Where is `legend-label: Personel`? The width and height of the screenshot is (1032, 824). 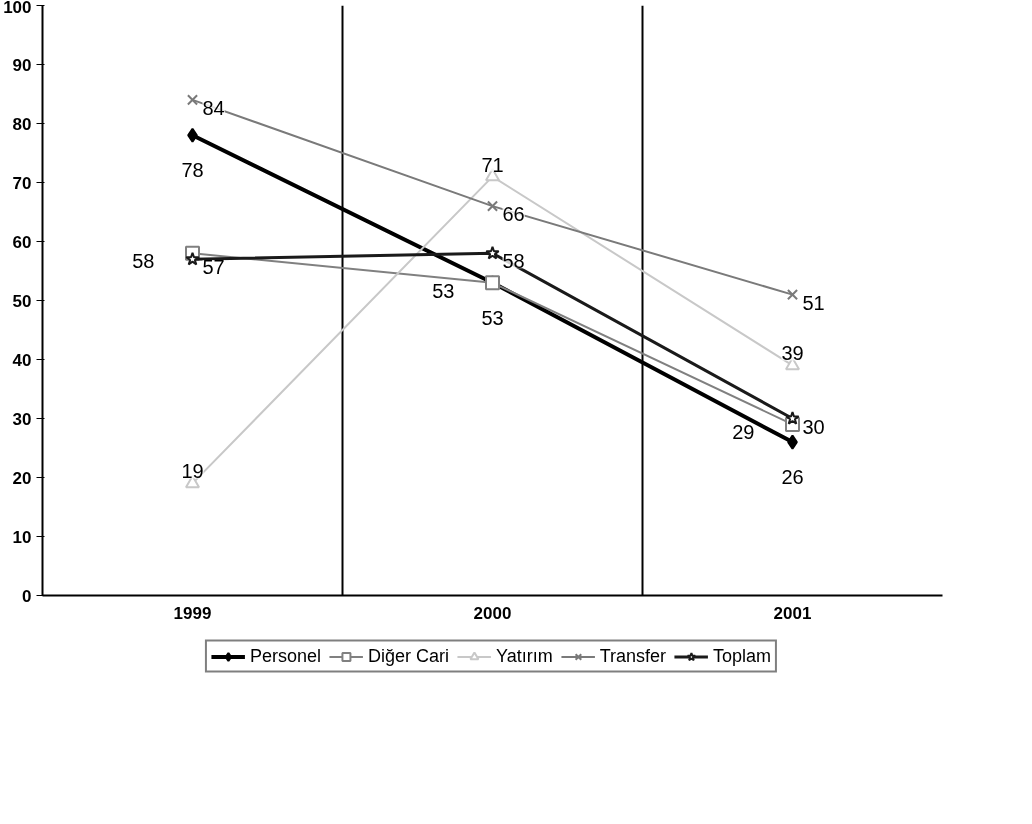 legend-label: Personel is located at coordinates (285, 656).